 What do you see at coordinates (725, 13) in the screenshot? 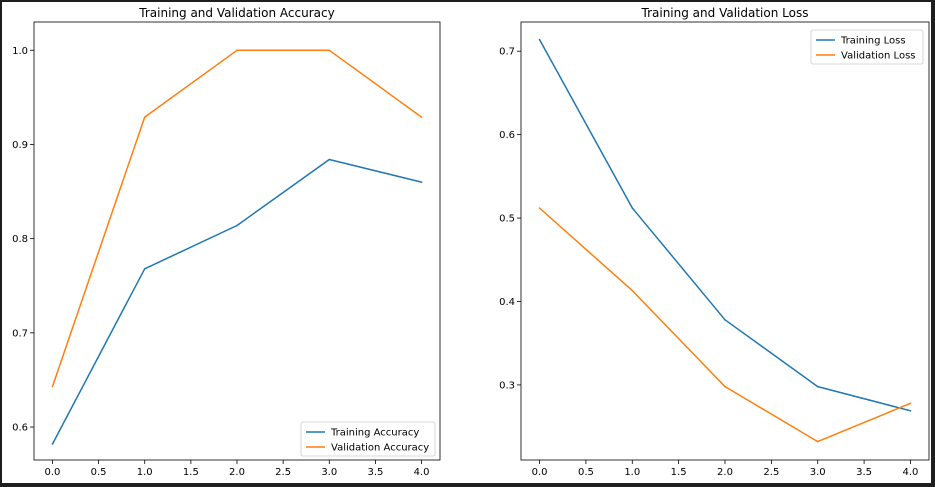
I see `chart-title: Training and Validation Loss` at bounding box center [725, 13].